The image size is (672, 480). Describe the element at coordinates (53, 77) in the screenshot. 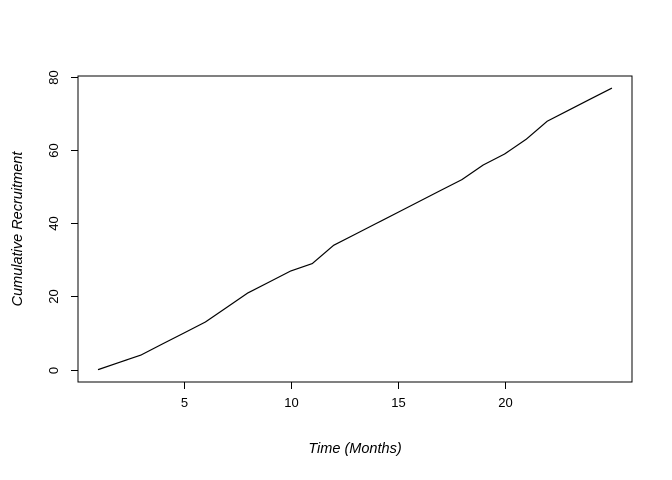

I see `y-tick-label: 80` at that location.